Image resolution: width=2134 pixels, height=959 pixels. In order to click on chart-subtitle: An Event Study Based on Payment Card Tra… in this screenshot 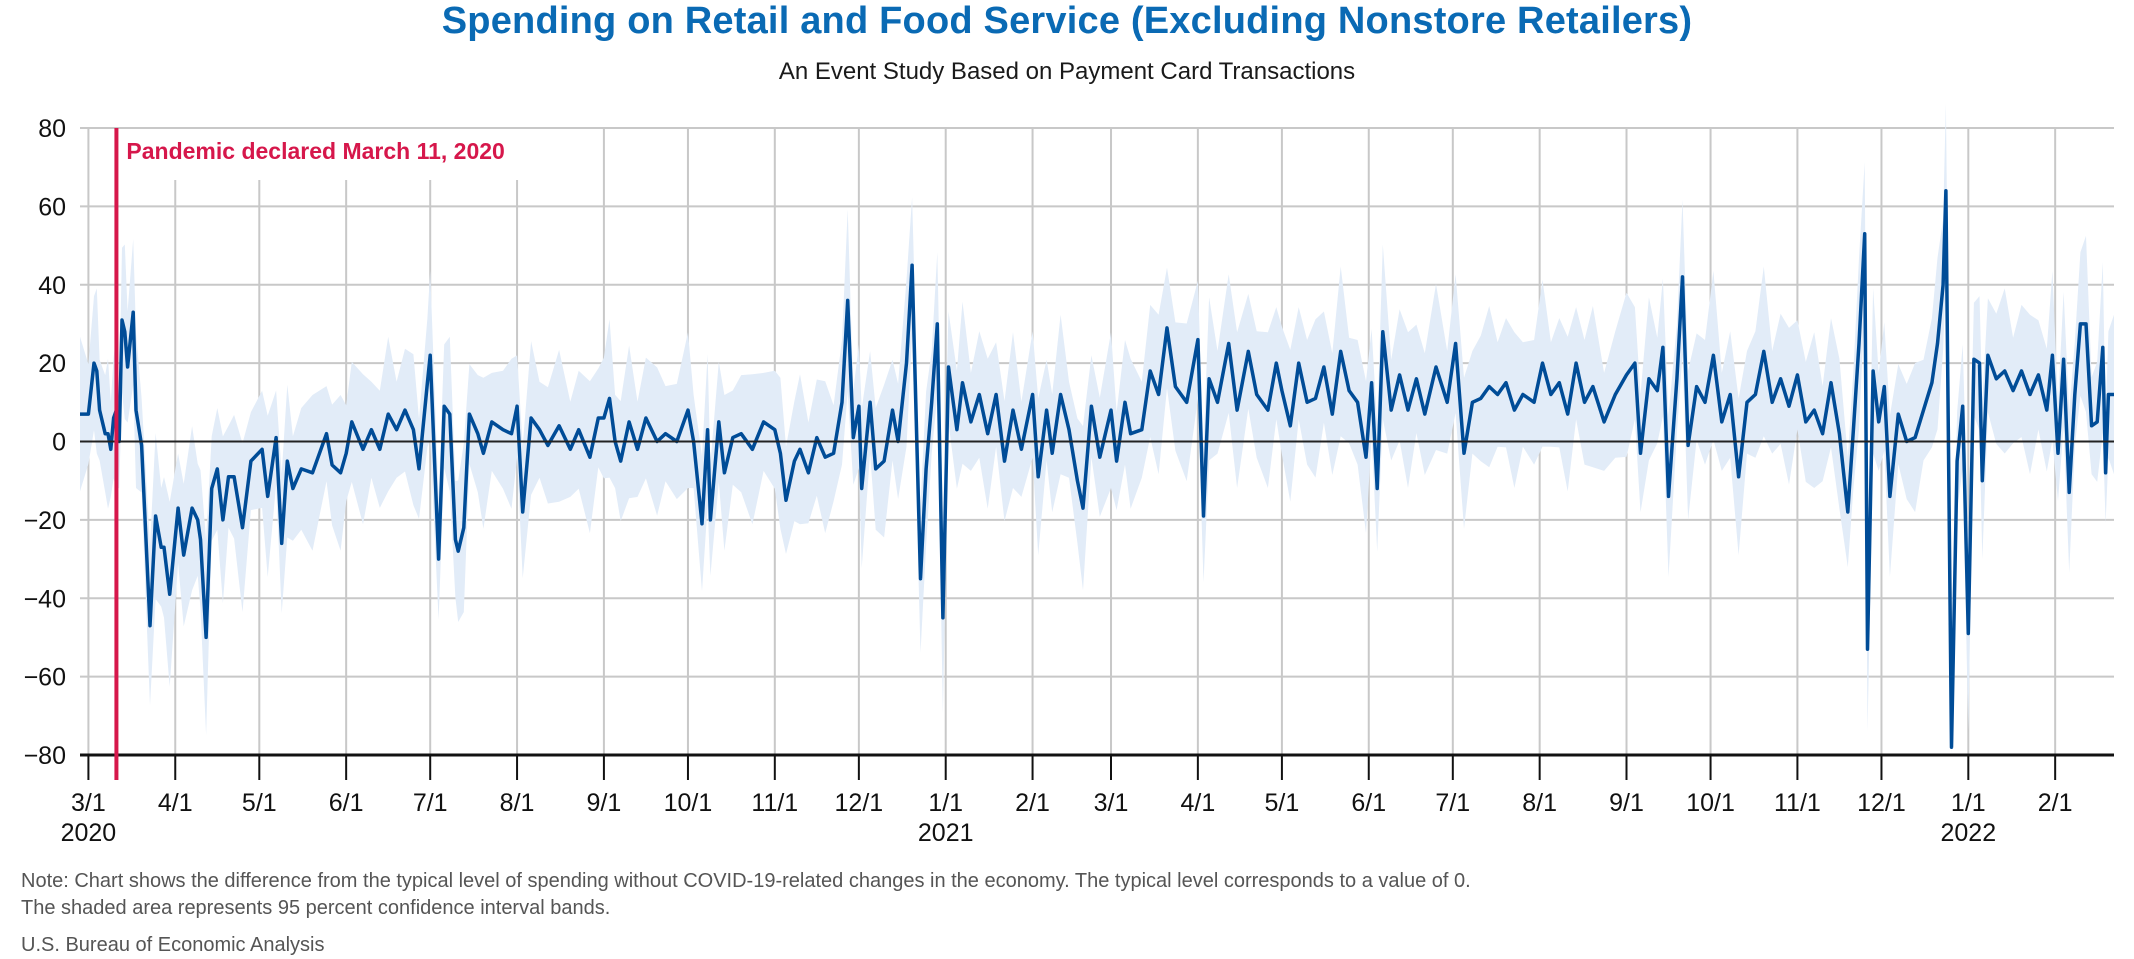, I will do `click(1067, 71)`.